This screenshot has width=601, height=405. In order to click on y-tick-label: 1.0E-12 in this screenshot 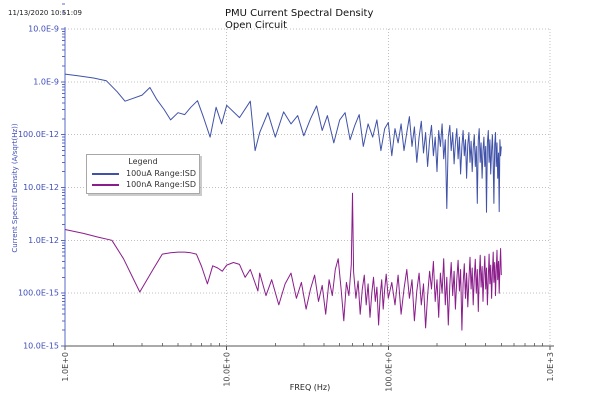, I will do `click(43, 240)`.